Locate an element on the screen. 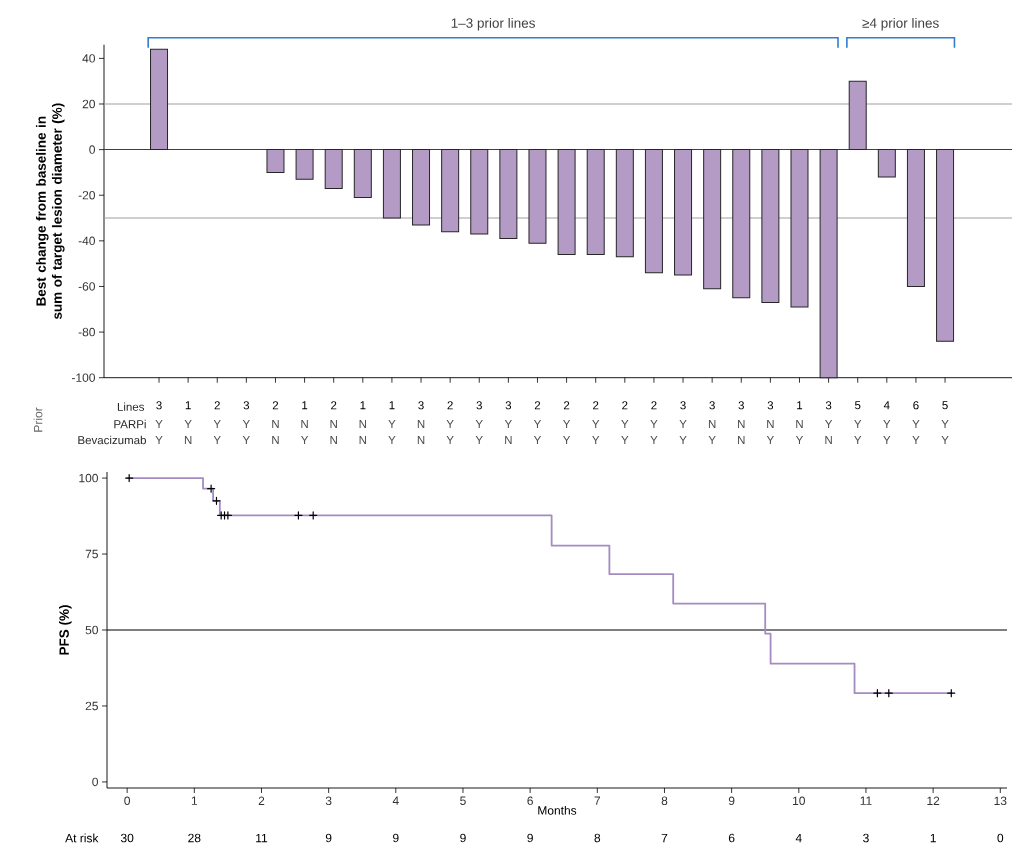 The height and width of the screenshot is (849, 1015). x-tick-label: 0 is located at coordinates (127, 801).